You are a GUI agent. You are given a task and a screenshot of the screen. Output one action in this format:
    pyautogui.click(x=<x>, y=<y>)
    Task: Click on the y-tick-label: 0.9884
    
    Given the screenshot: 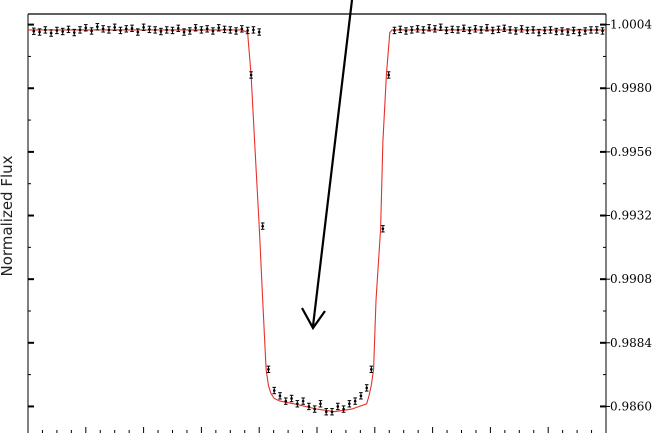 What is the action you would take?
    pyautogui.click(x=631, y=343)
    